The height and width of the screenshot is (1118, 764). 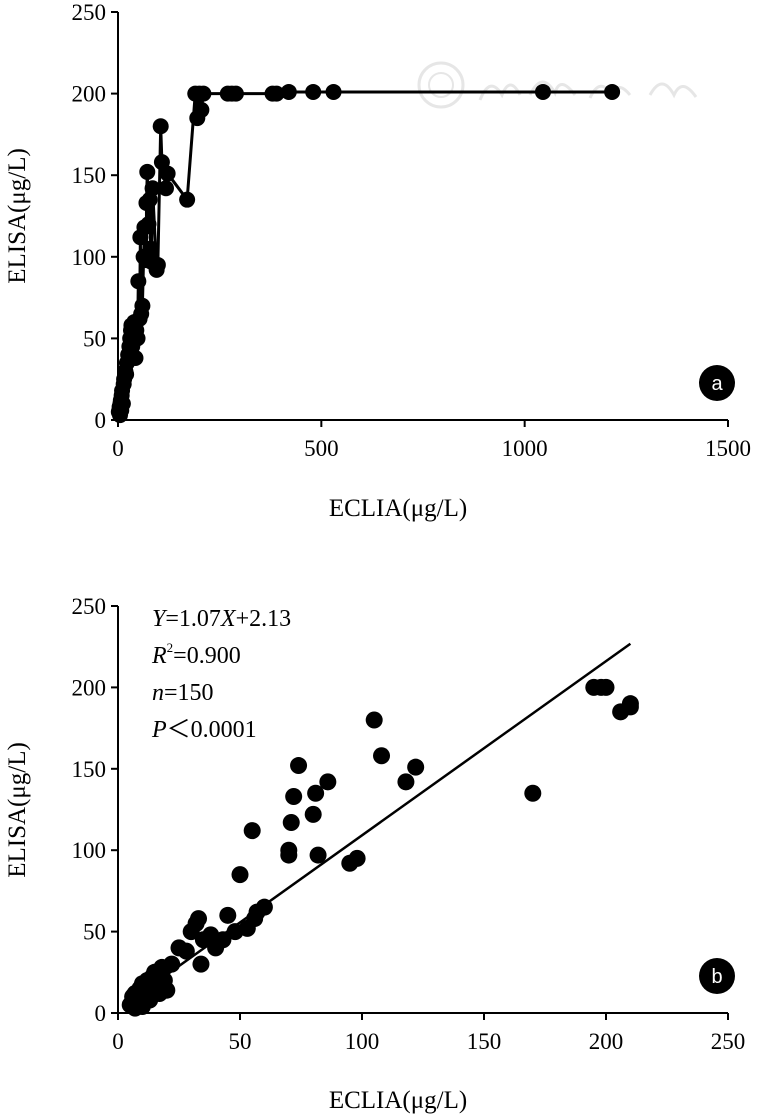 What do you see at coordinates (89, 94) in the screenshot?
I see `panel-a-y-tick-label: 200` at bounding box center [89, 94].